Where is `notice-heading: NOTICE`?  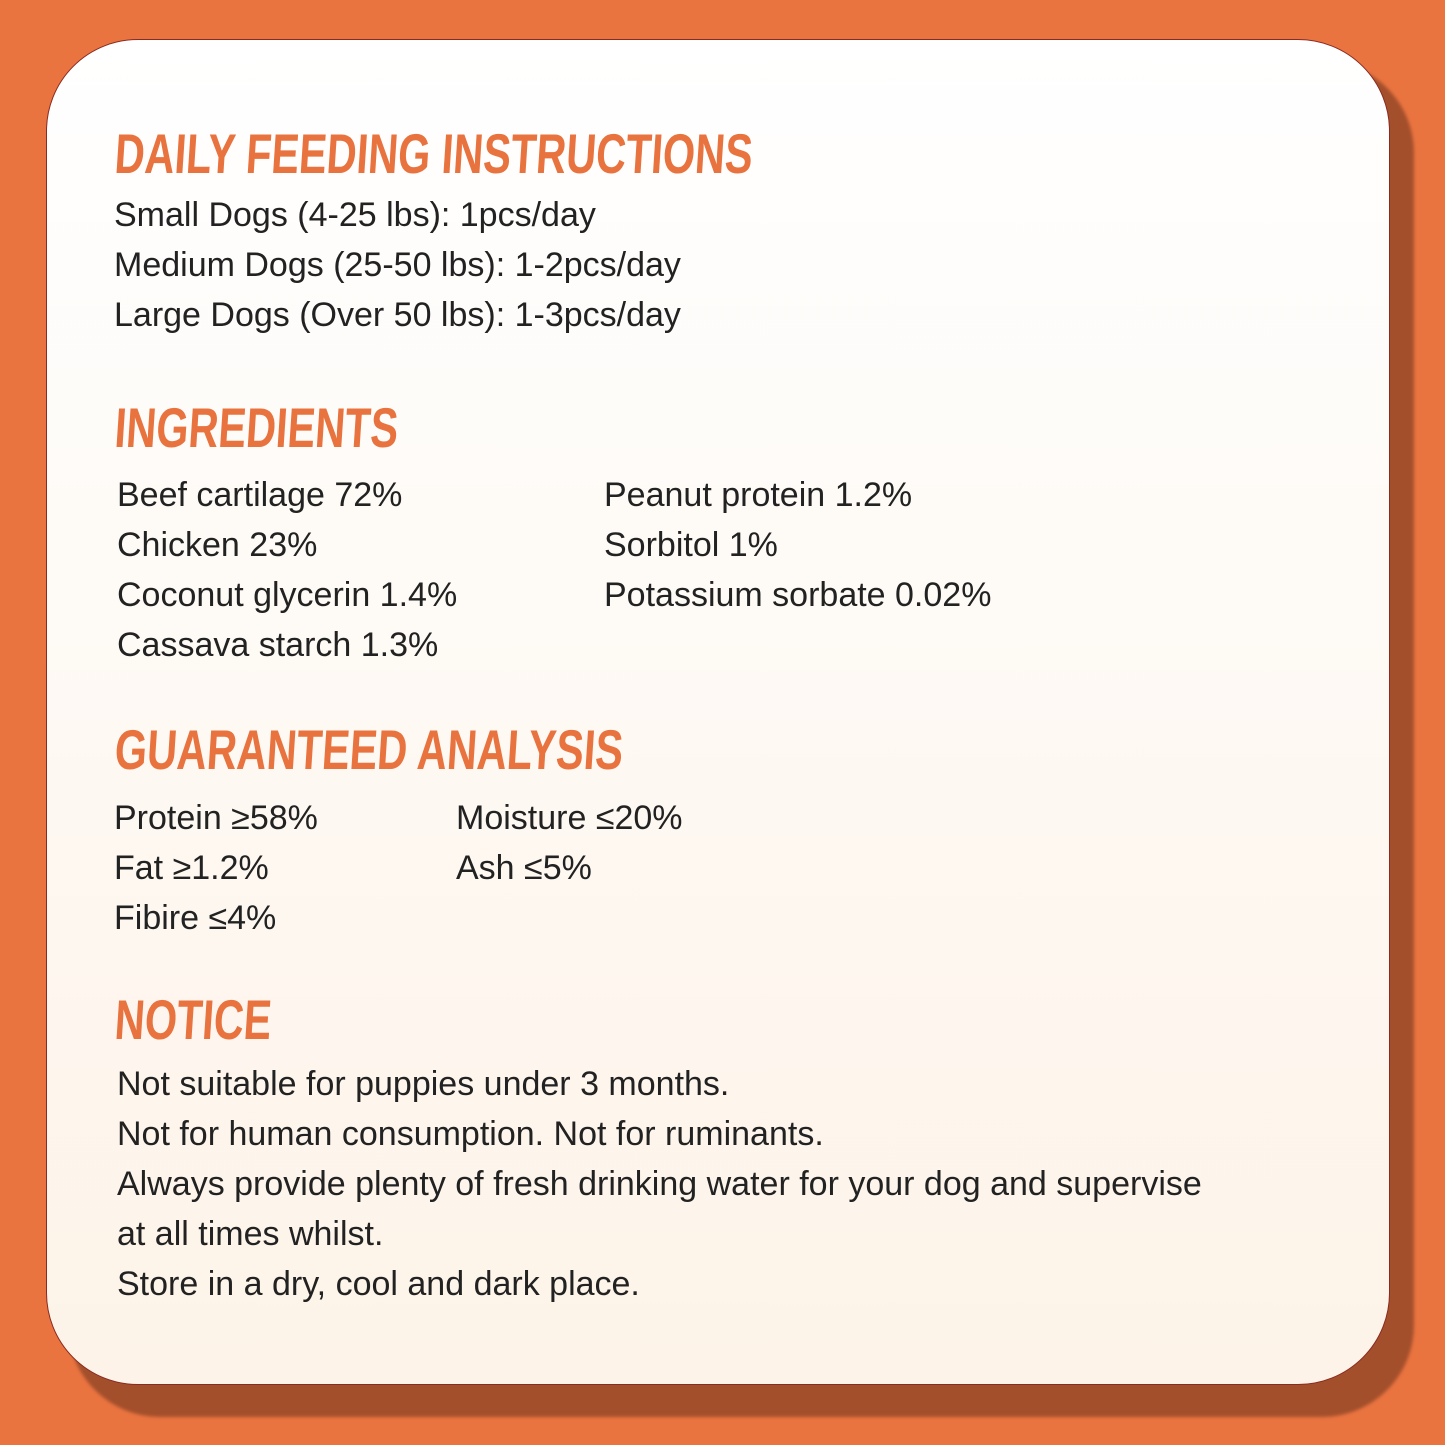
notice-heading: NOTICE is located at coordinates (193, 1019).